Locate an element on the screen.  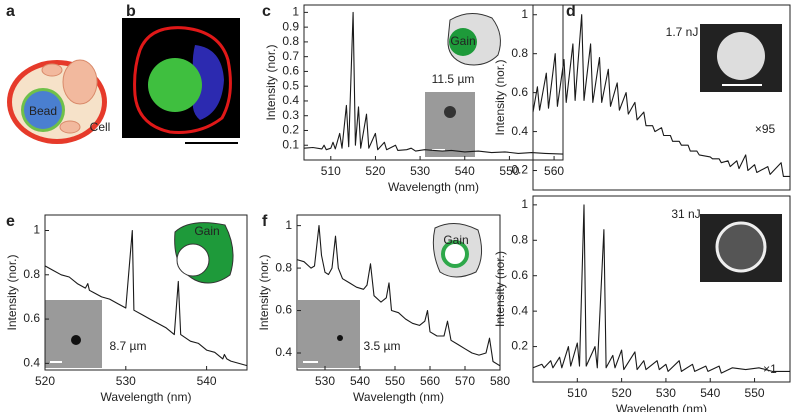
nucleus is located at coordinates (80, 82).